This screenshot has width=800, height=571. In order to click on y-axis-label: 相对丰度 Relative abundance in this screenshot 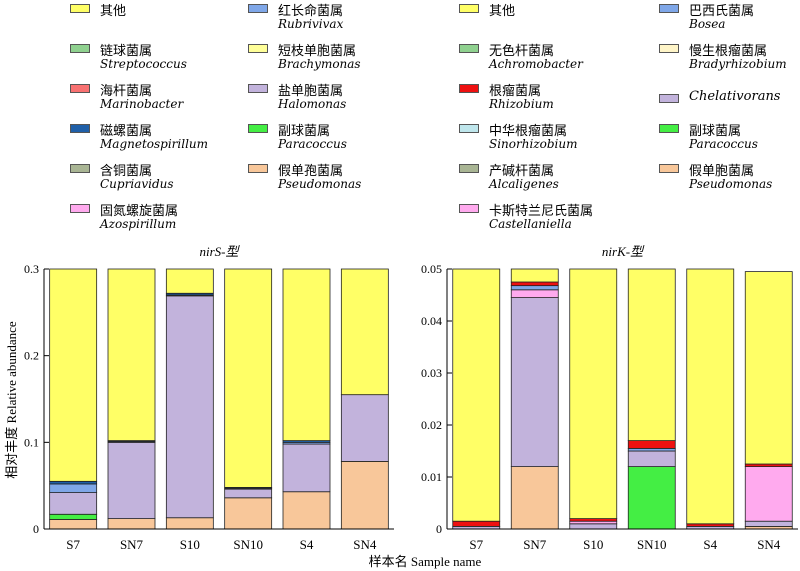, I will do `click(11, 400)`.